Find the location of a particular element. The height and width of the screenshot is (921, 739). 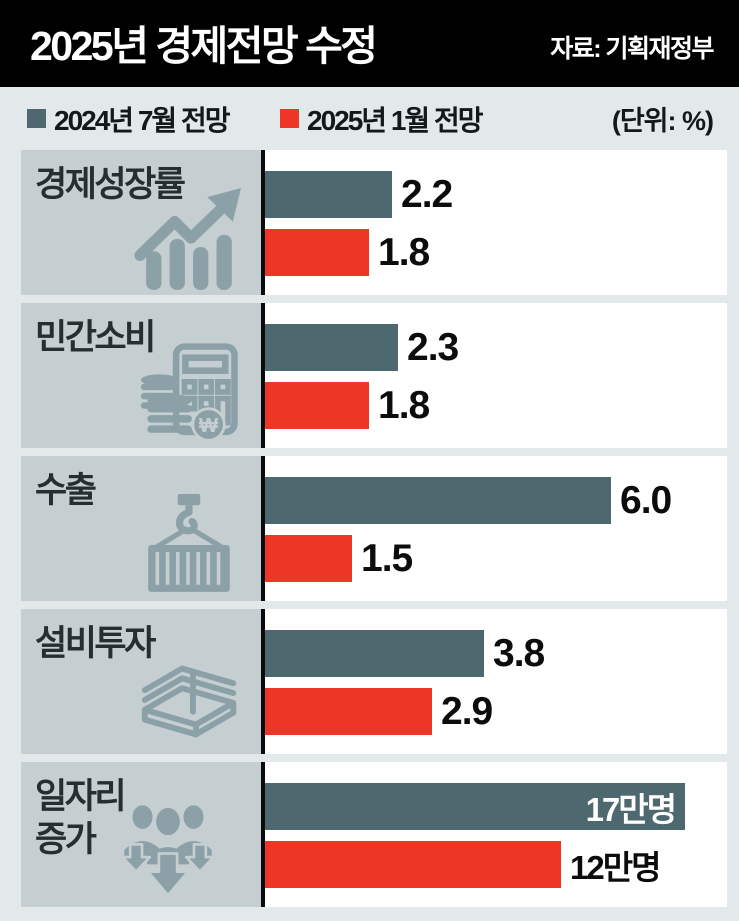

category-panel: 일자리 증가 is located at coordinates (141, 834).